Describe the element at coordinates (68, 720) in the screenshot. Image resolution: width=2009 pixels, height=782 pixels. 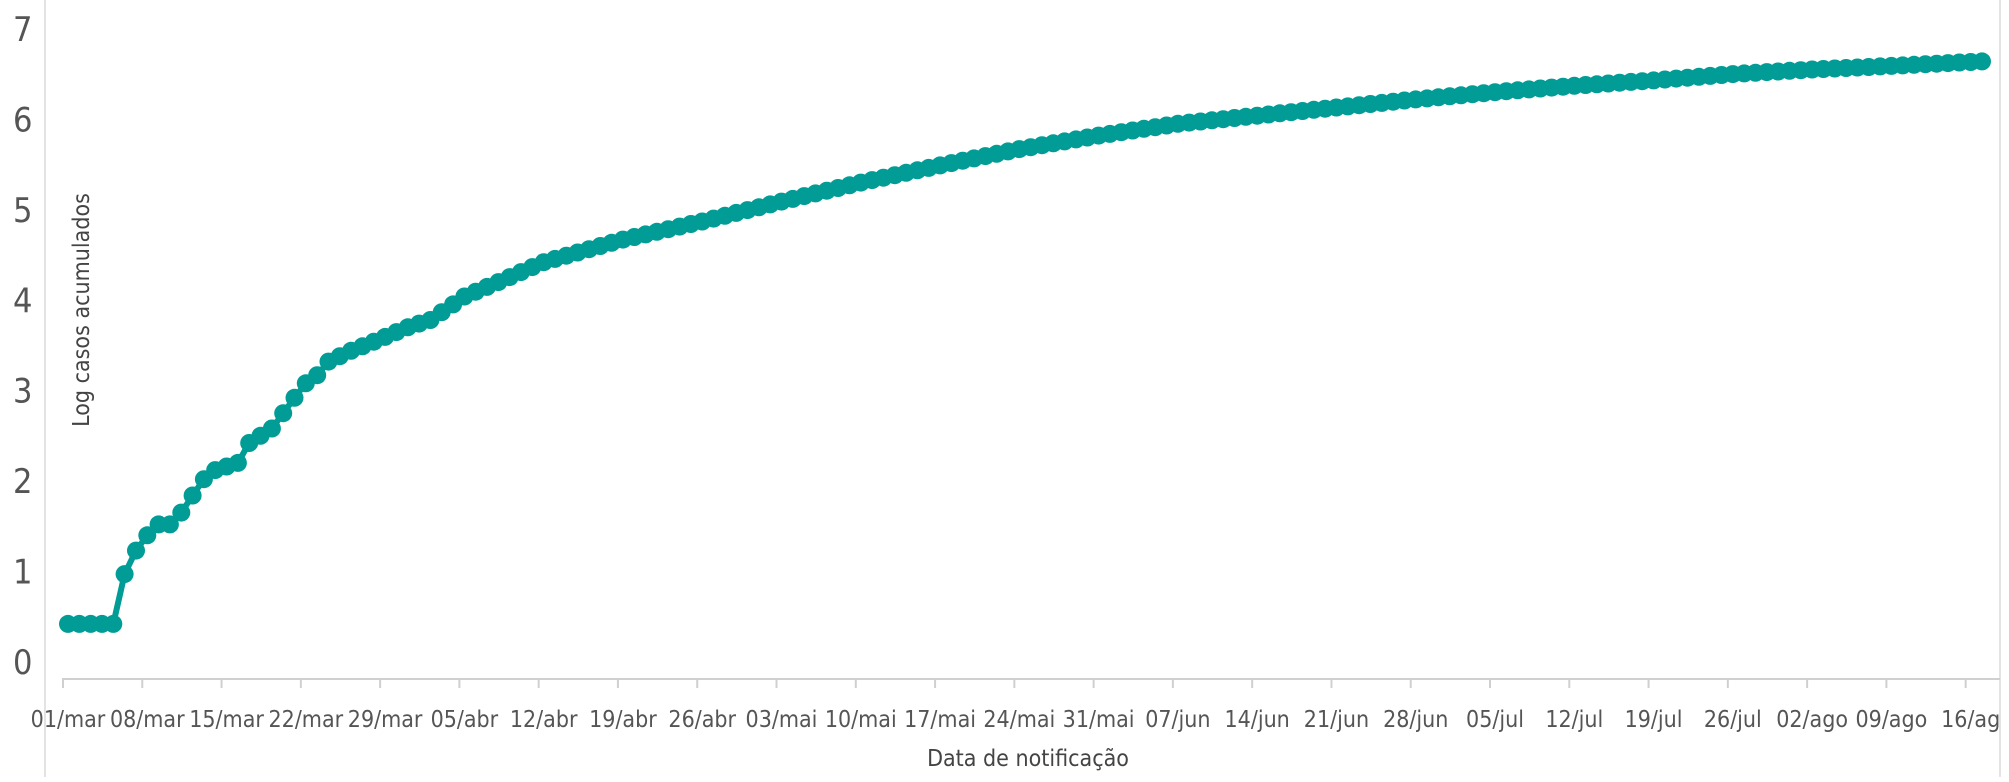
I see `x-tick-label: 01/mar` at that location.